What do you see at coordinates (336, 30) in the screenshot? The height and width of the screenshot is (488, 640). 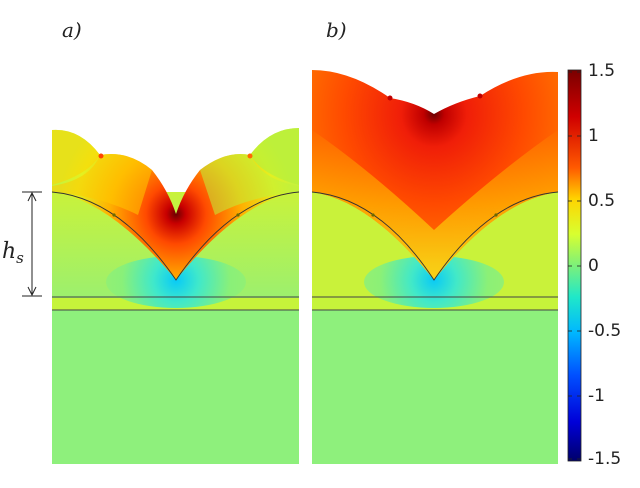 I see `panel-b-label: b)` at bounding box center [336, 30].